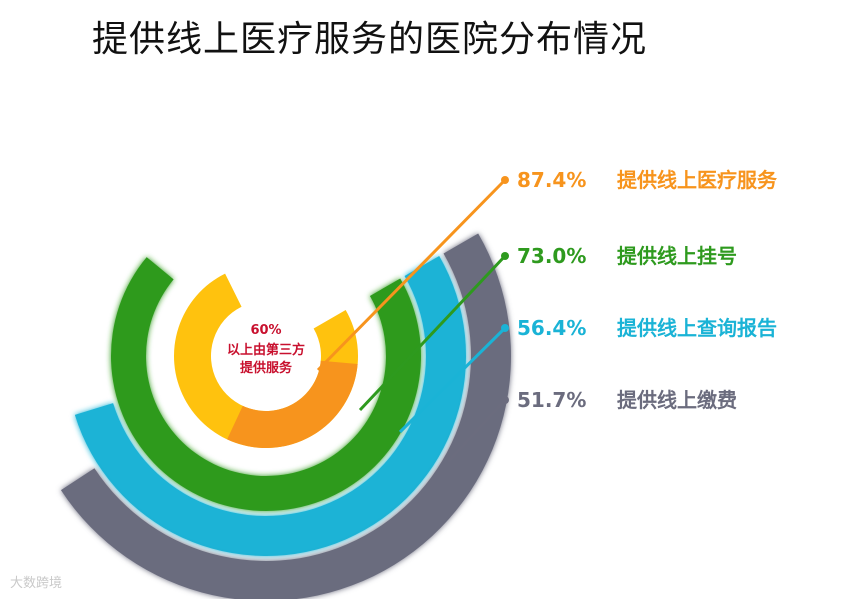  I want to click on series-label-4: 提供线上缴费, so click(677, 400).